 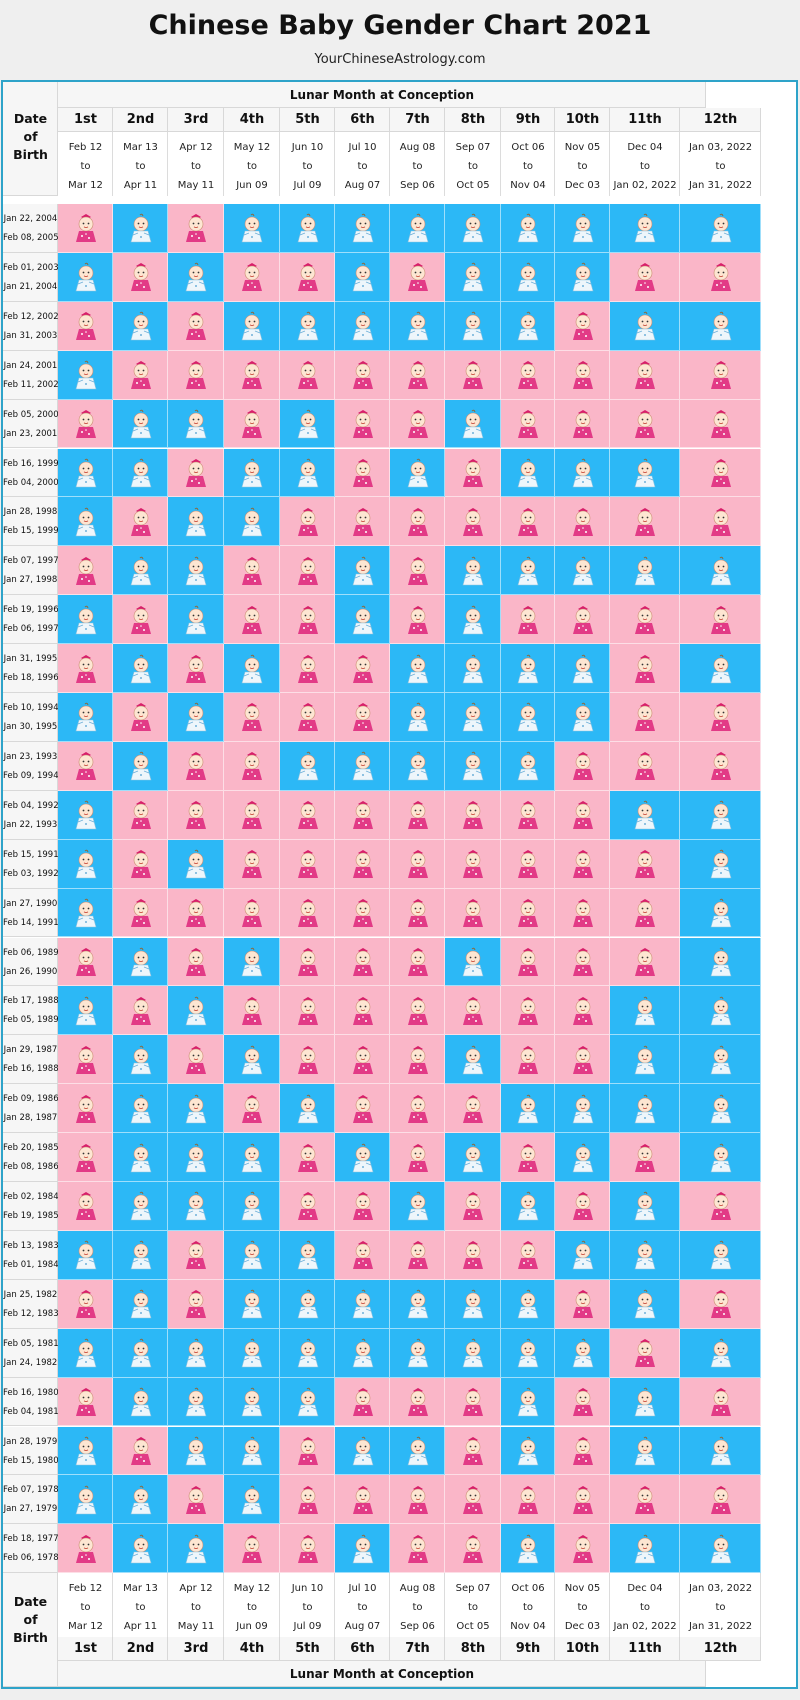 I want to click on dob-from: Jan 27, 1990, so click(x=30, y=903).